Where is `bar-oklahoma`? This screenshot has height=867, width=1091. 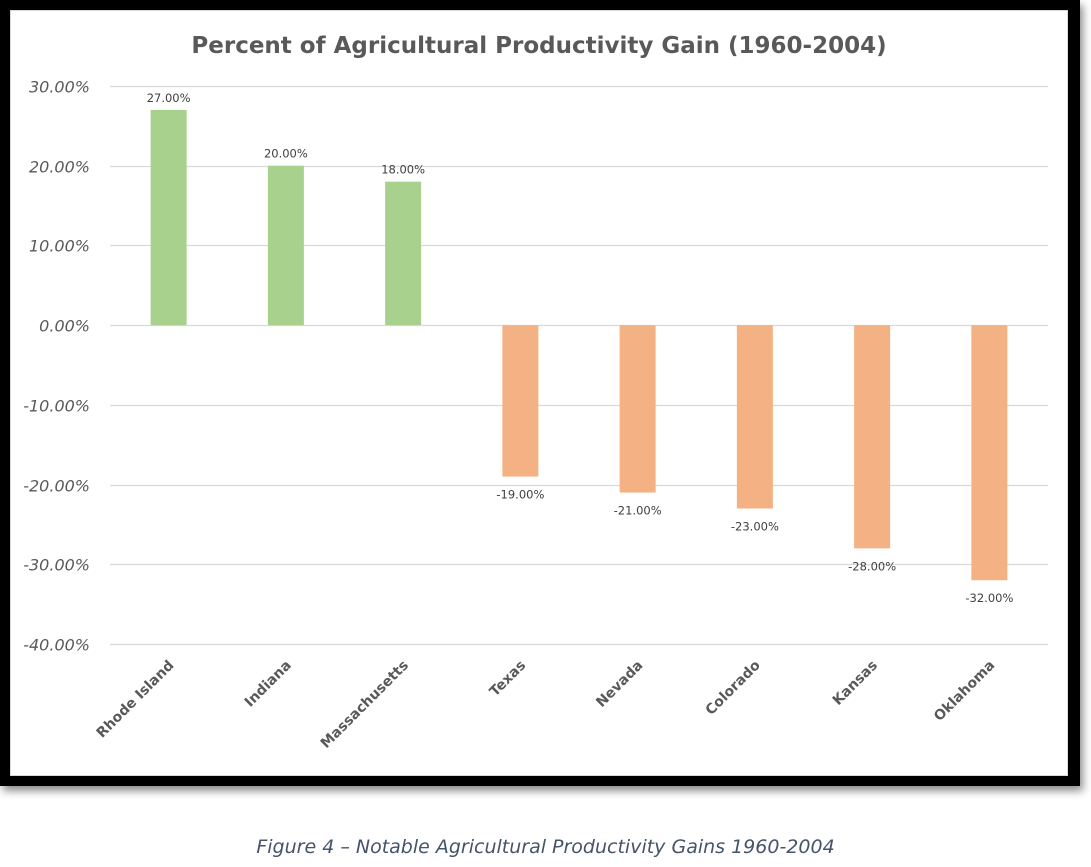 bar-oklahoma is located at coordinates (989, 453).